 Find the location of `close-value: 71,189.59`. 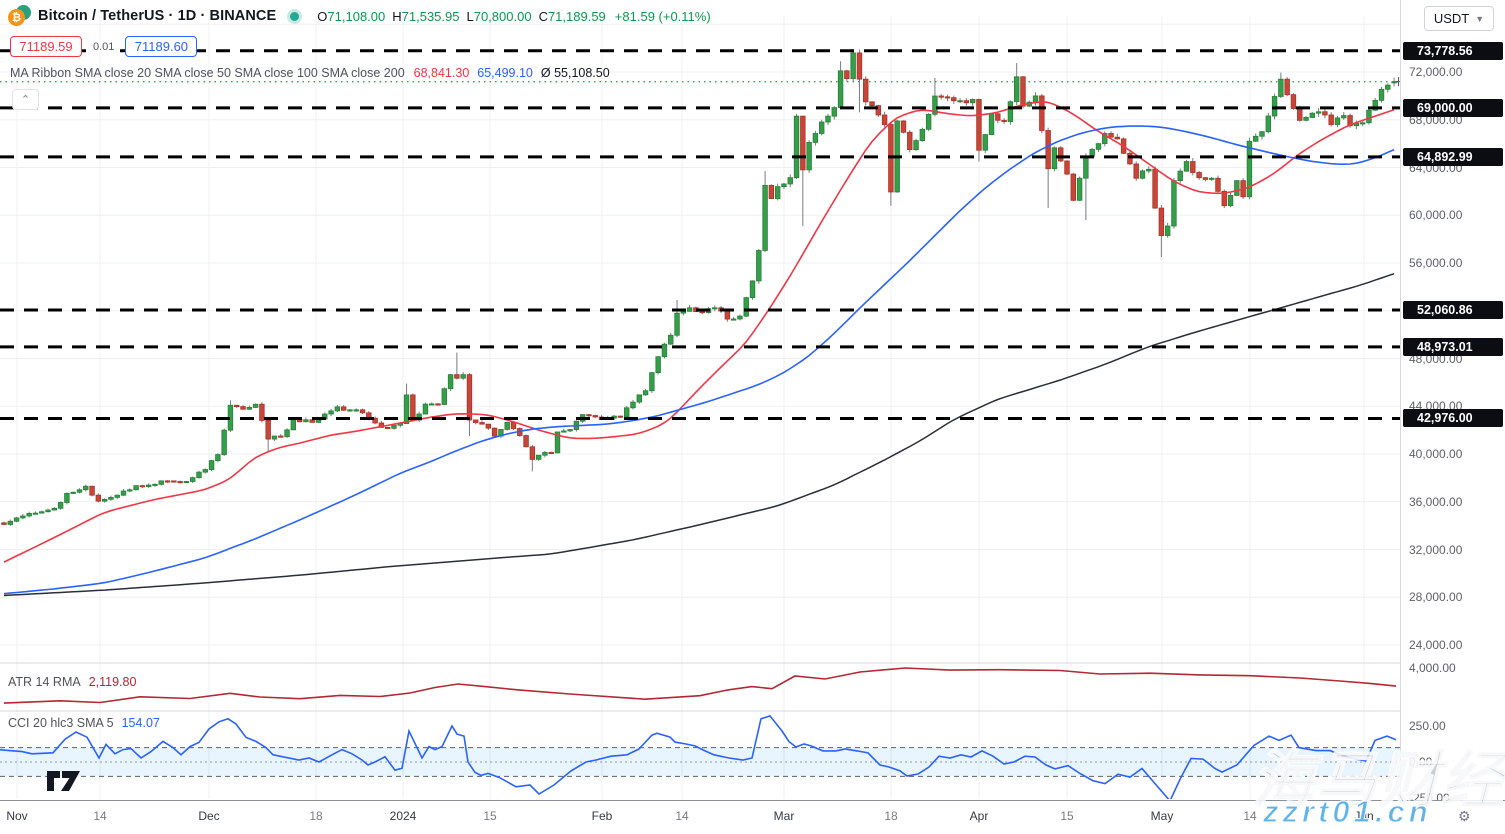

close-value: 71,189.59 is located at coordinates (576, 16).